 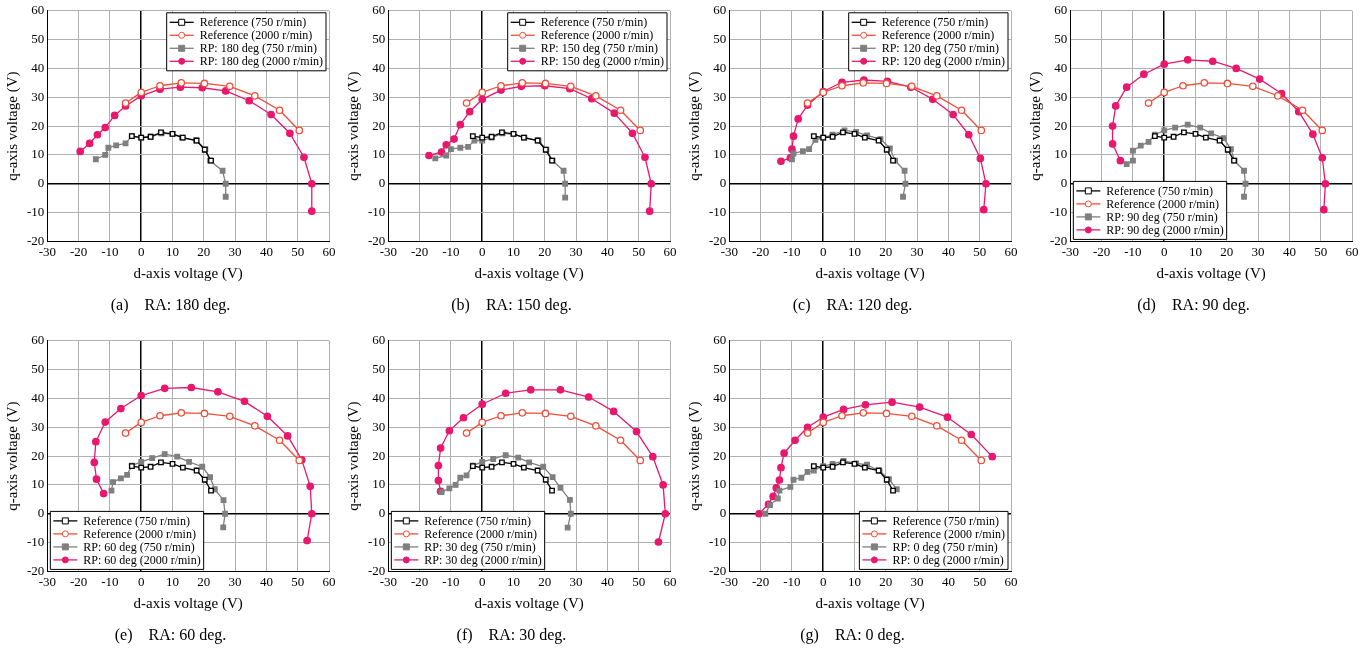 What do you see at coordinates (945, 547) in the screenshot?
I see `legend-label: RP: 0 deg (750 r/min)` at bounding box center [945, 547].